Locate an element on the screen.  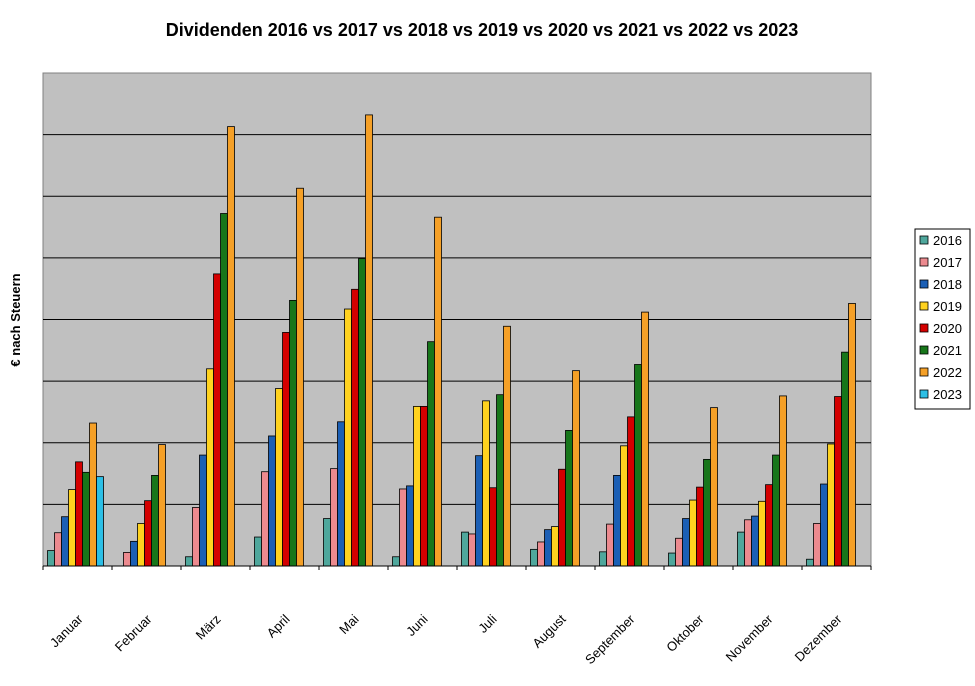
x-tick-label: Januar is located at coordinates (66, 630).